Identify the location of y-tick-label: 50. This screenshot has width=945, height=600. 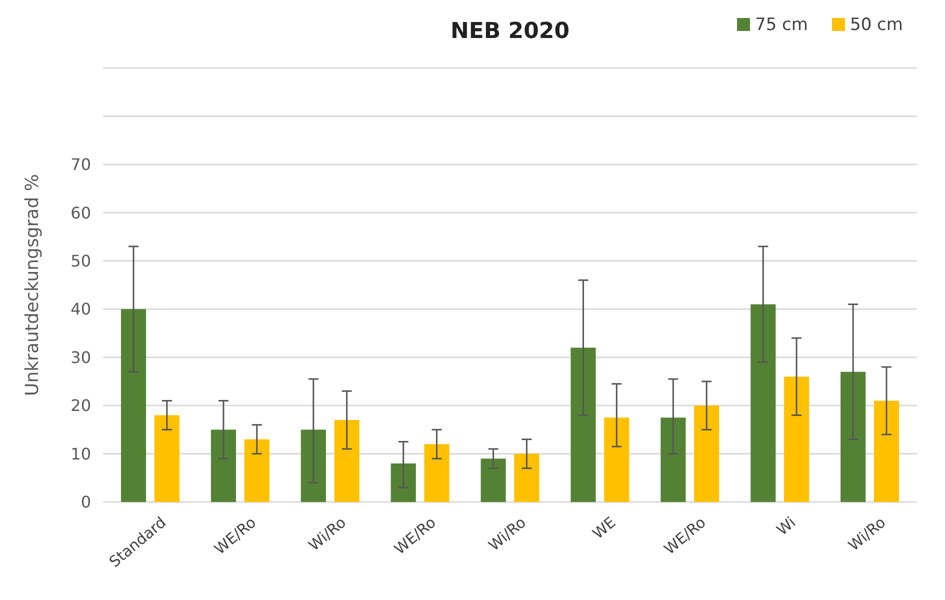
(80, 260).